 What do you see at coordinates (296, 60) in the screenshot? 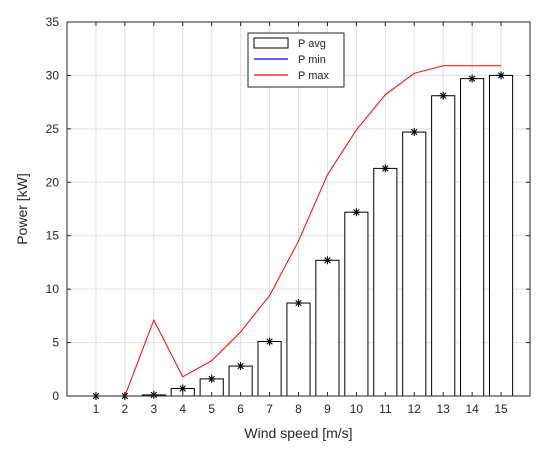
I see `legend: P avg P min P max` at bounding box center [296, 60].